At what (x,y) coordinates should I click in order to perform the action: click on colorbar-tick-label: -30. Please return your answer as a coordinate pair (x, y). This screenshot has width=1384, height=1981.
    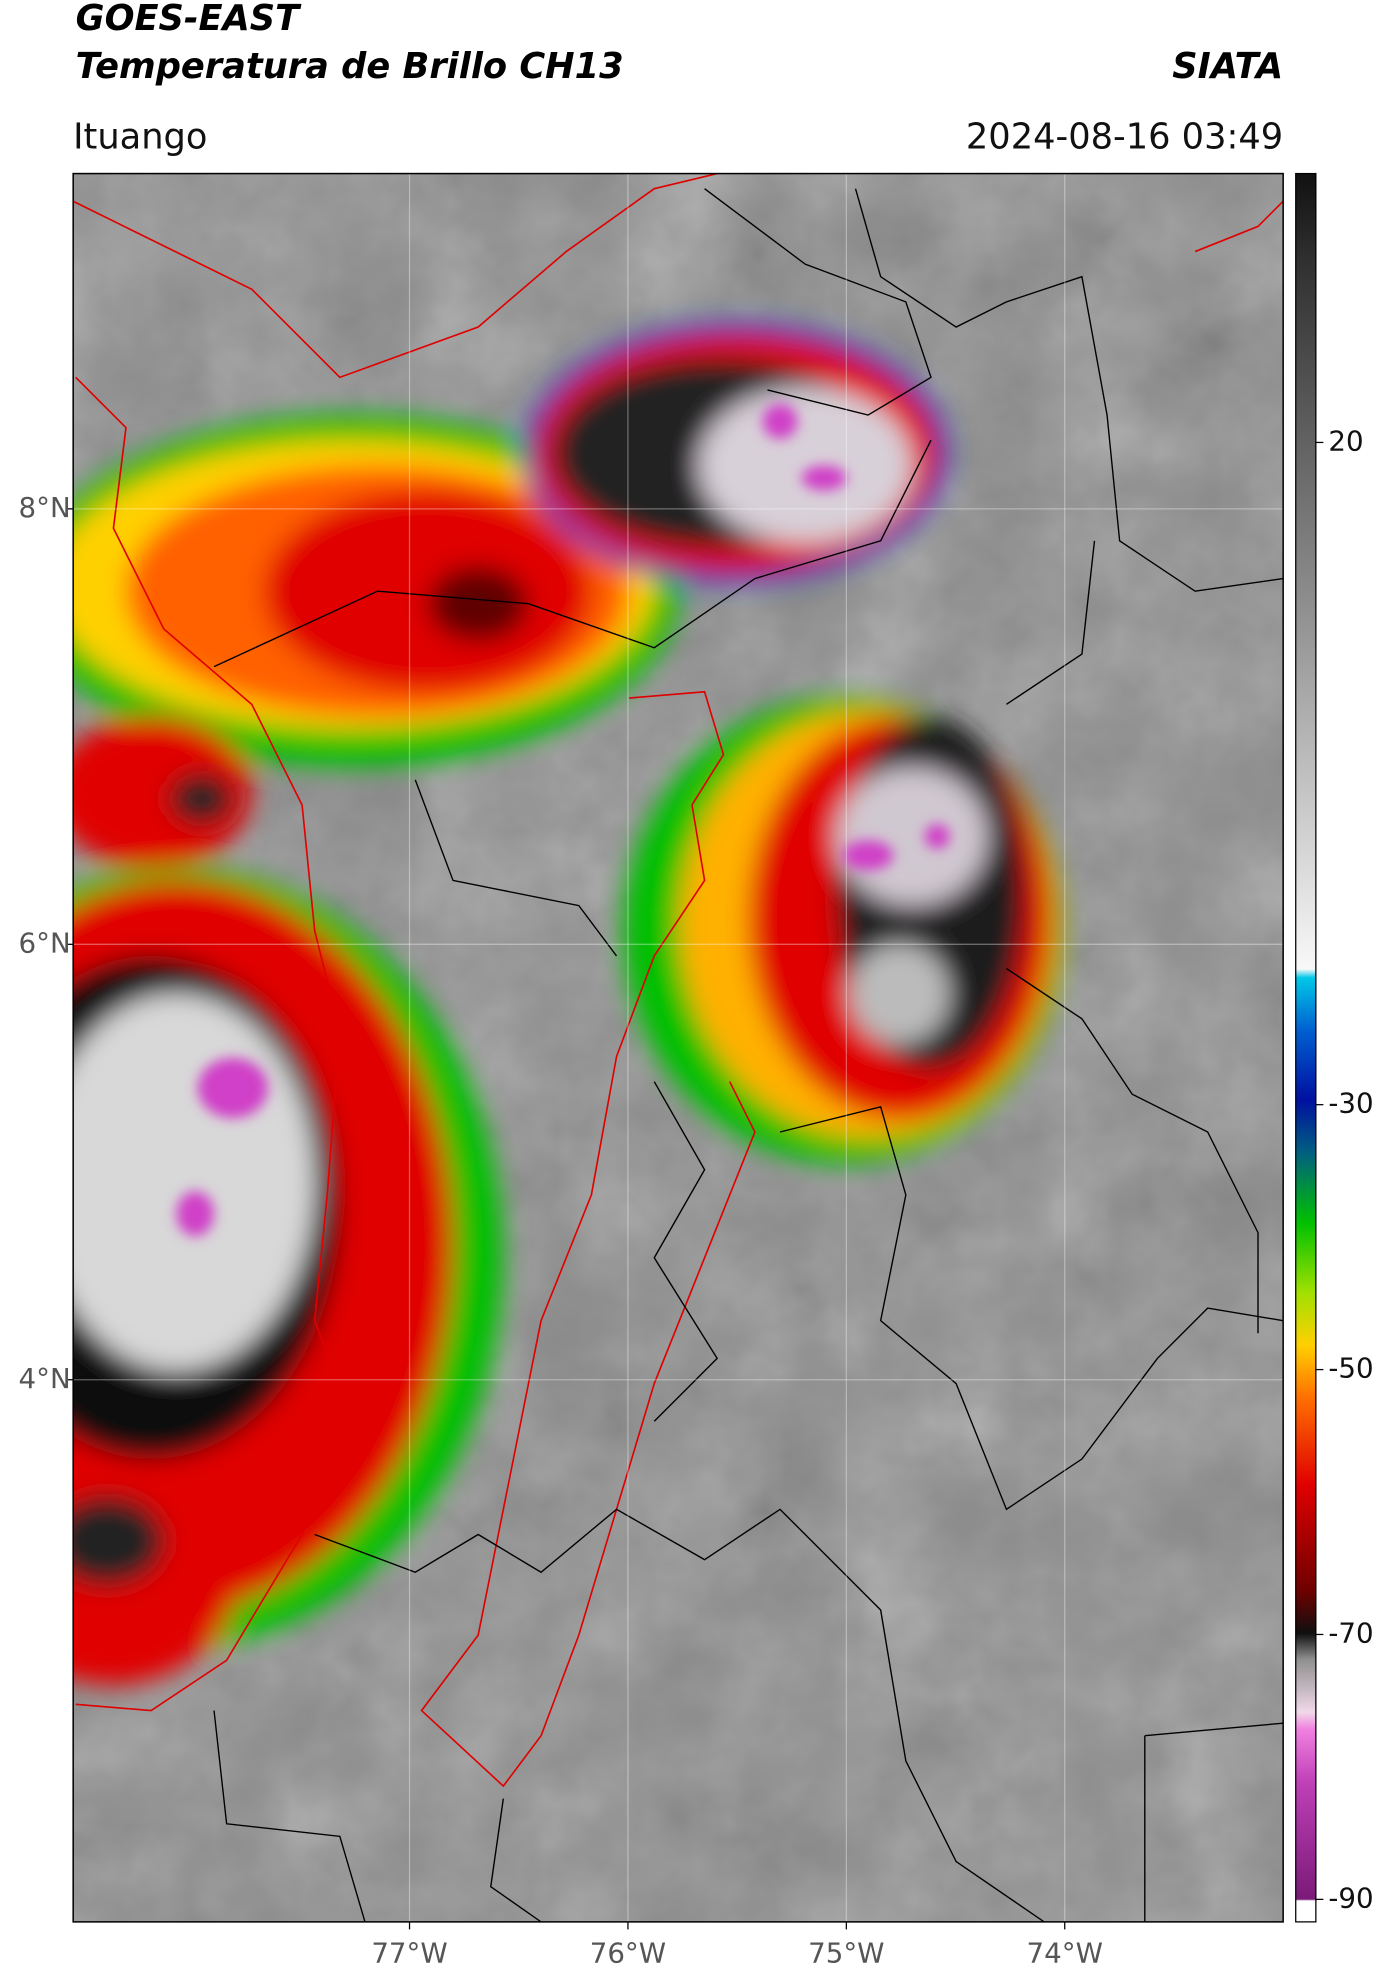
    Looking at the image, I should click on (1350, 1103).